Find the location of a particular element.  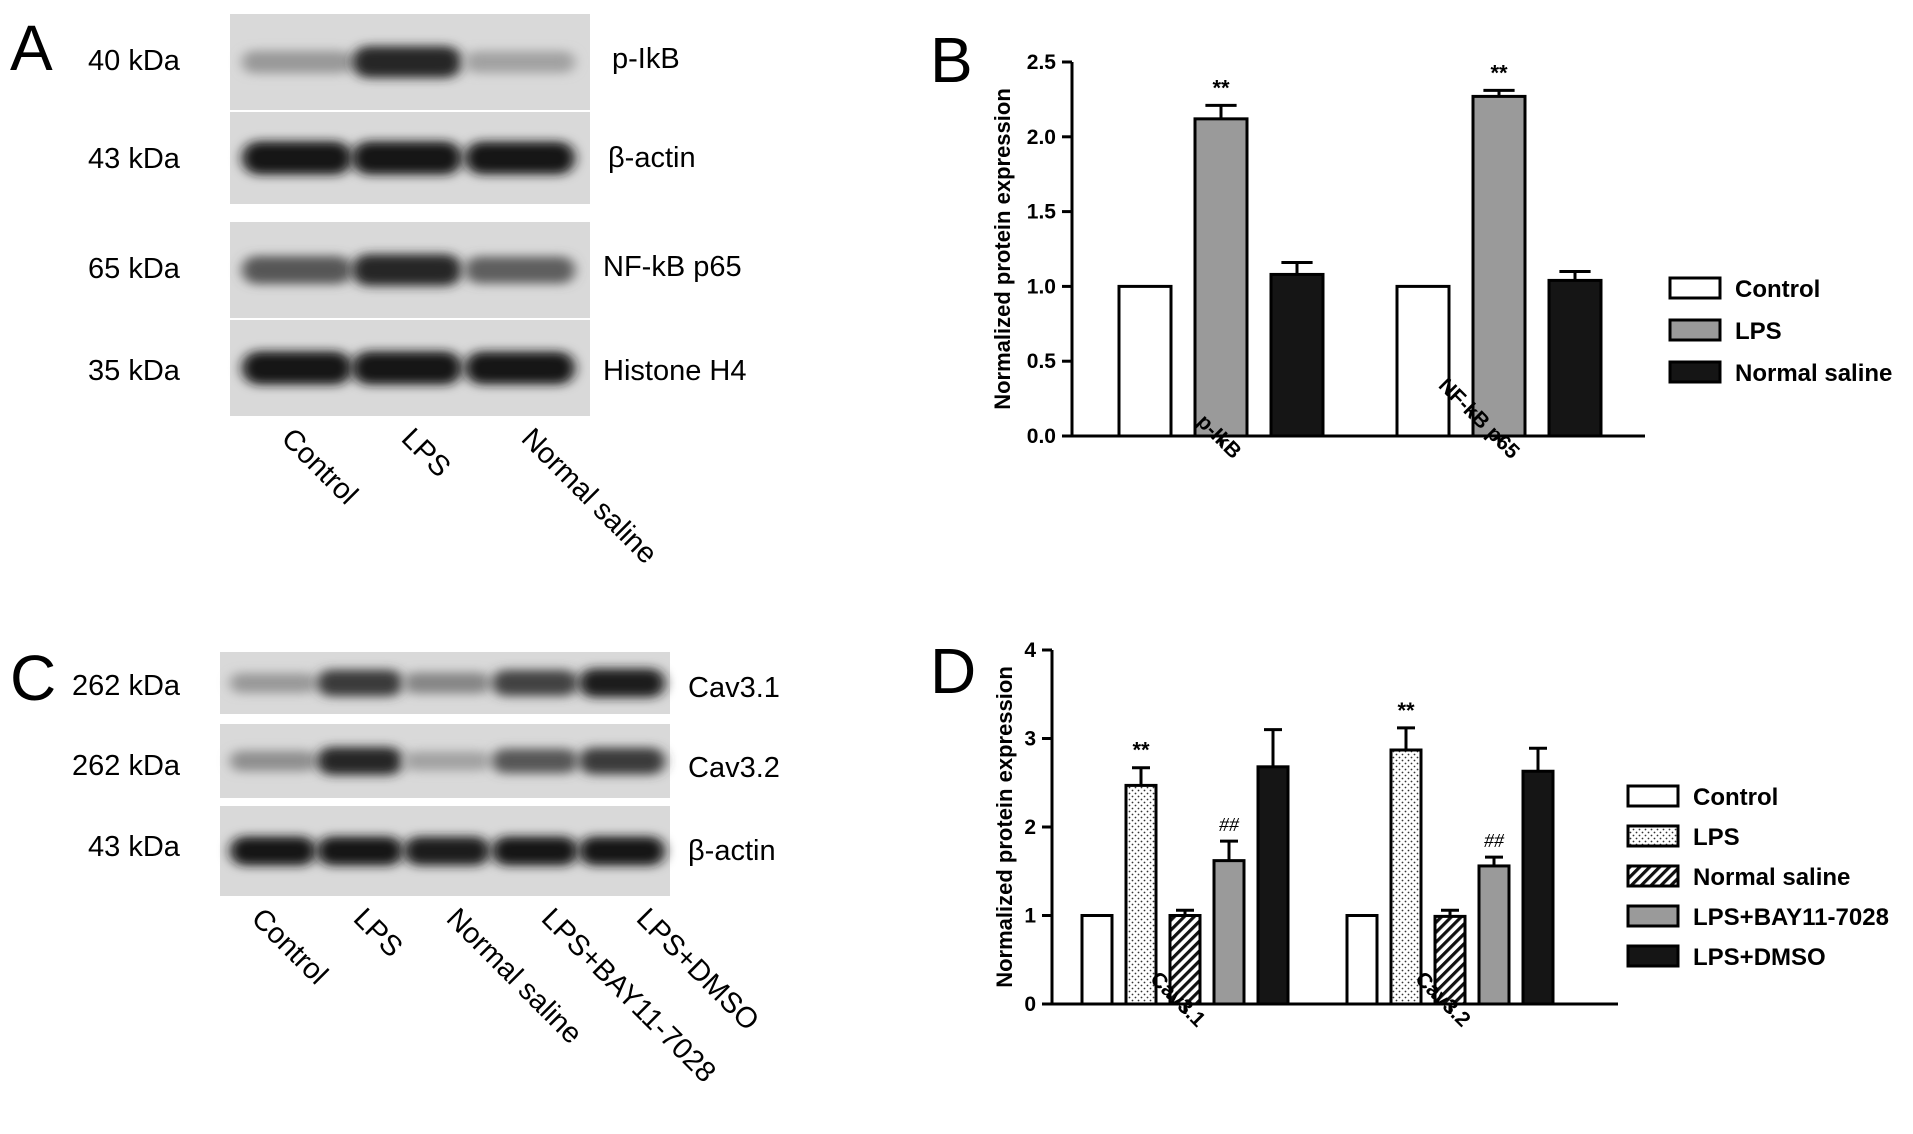

kda-label: 35 kDa is located at coordinates (134, 371).